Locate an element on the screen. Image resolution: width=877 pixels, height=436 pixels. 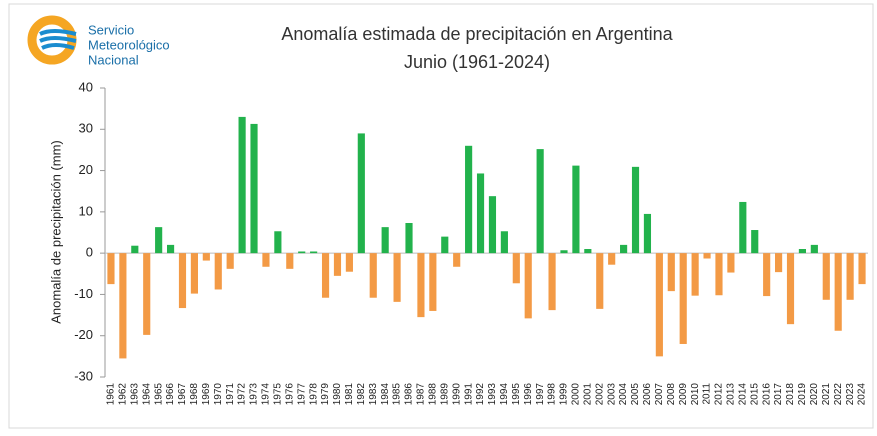
x-tick-label: 1987 is located at coordinates (421, 394).